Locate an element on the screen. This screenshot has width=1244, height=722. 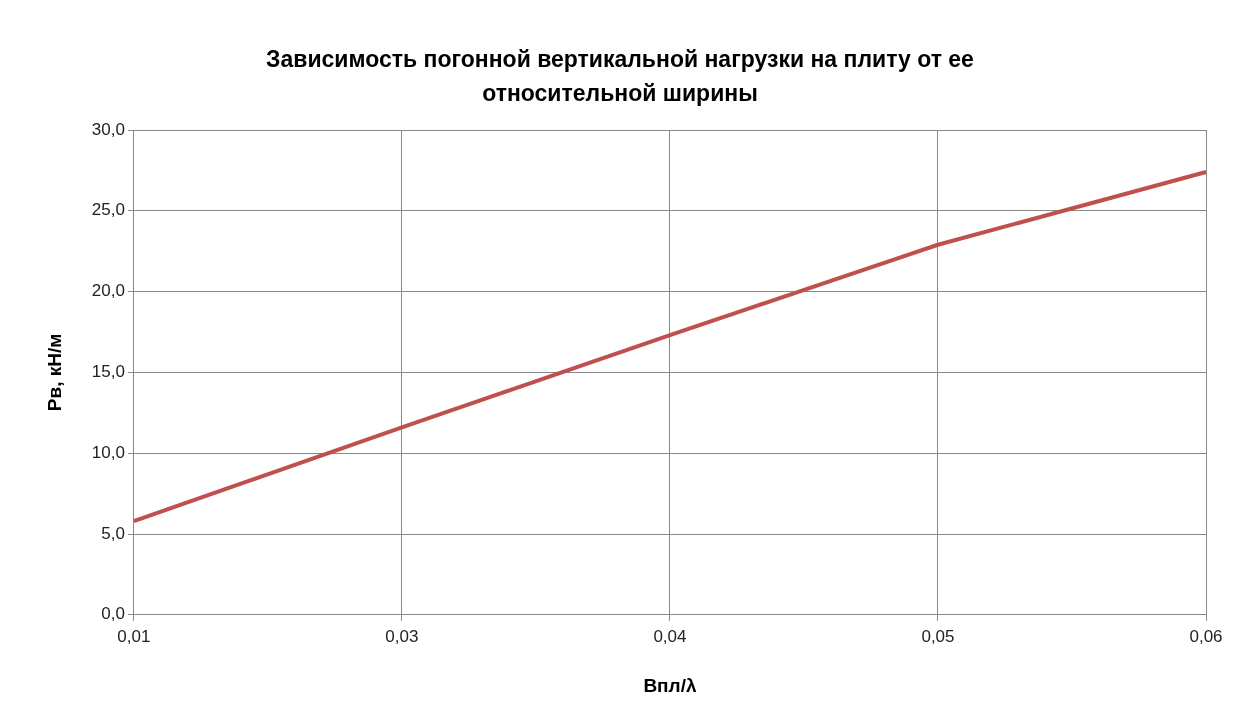
x-tick-label: 0,06 is located at coordinates (1206, 636).